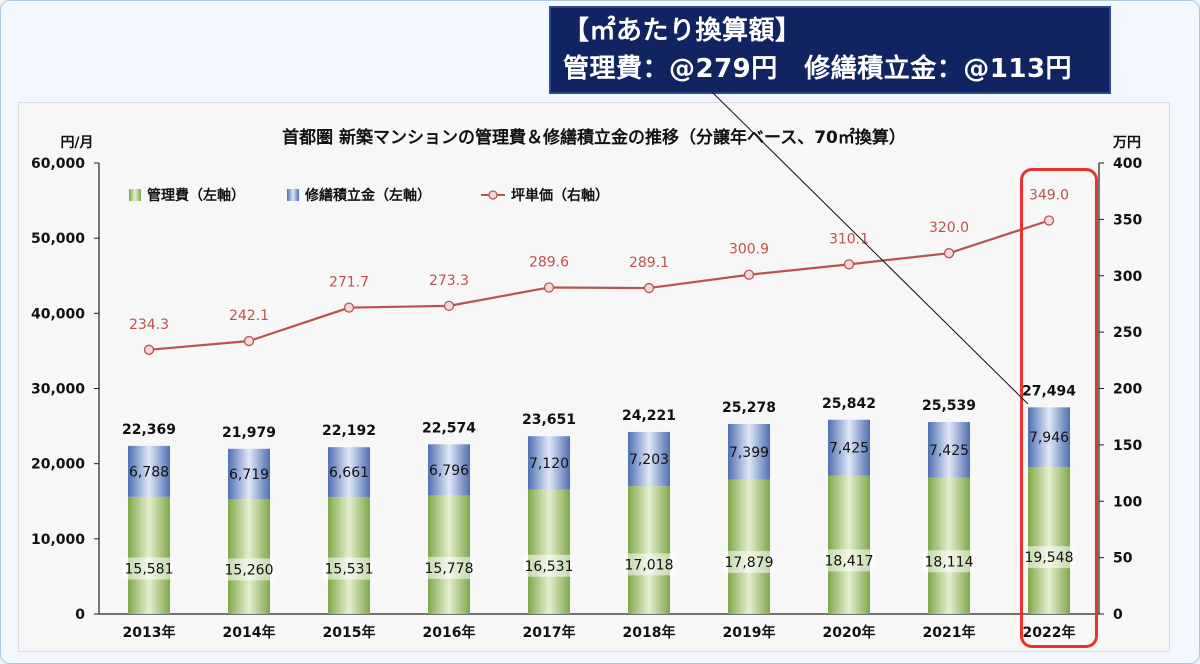  What do you see at coordinates (249, 632) in the screenshot?
I see `x-tick-label: 2014年` at bounding box center [249, 632].